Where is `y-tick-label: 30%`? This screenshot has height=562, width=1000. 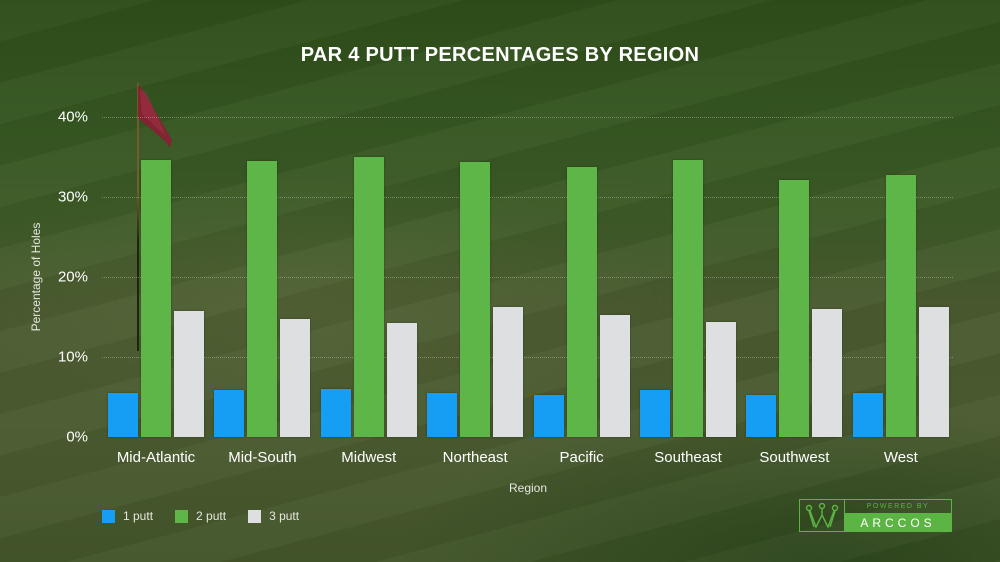
y-tick-label: 30% is located at coordinates (72, 197).